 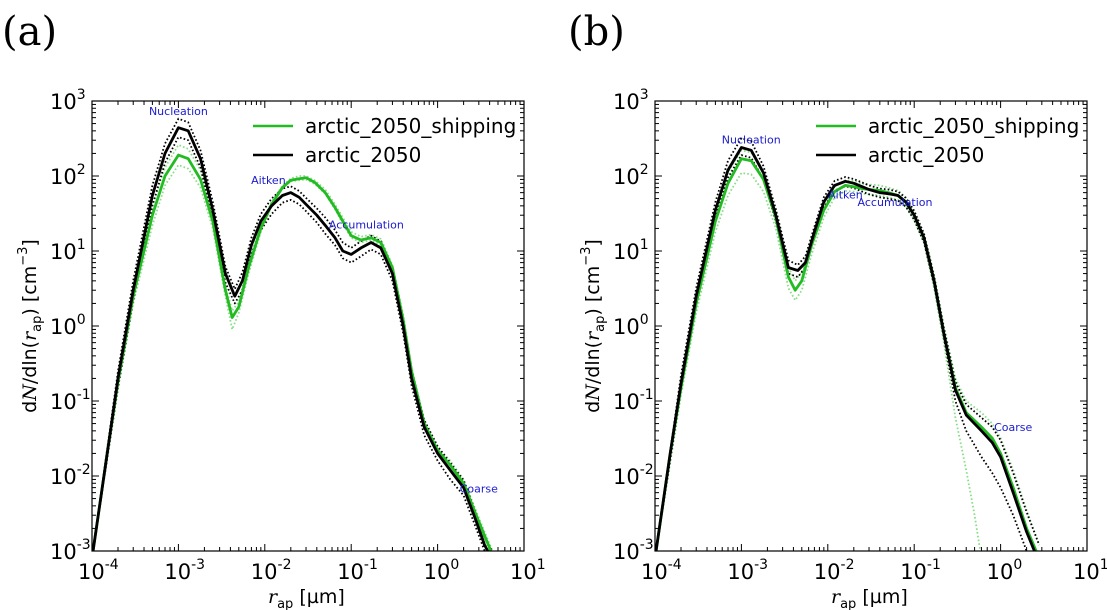 I want to click on panel-b-legend: arctic_2050_shipping arctic_2050, so click(x=947, y=140).